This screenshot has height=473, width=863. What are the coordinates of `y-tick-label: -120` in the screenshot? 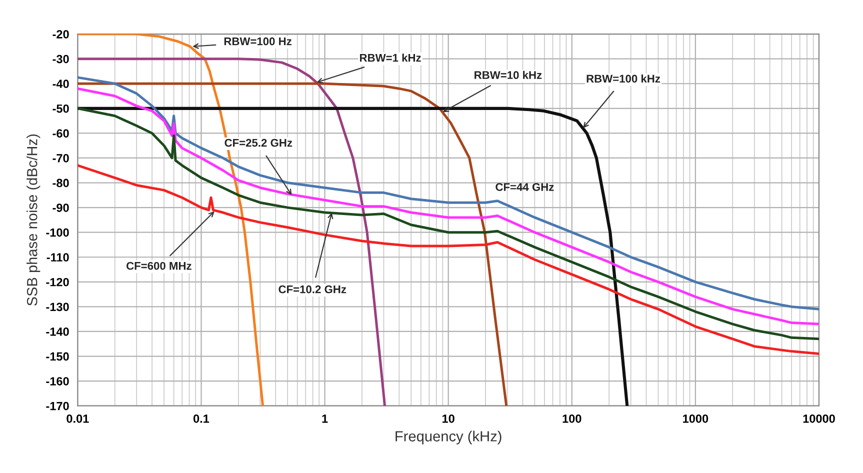 It's located at (57, 282).